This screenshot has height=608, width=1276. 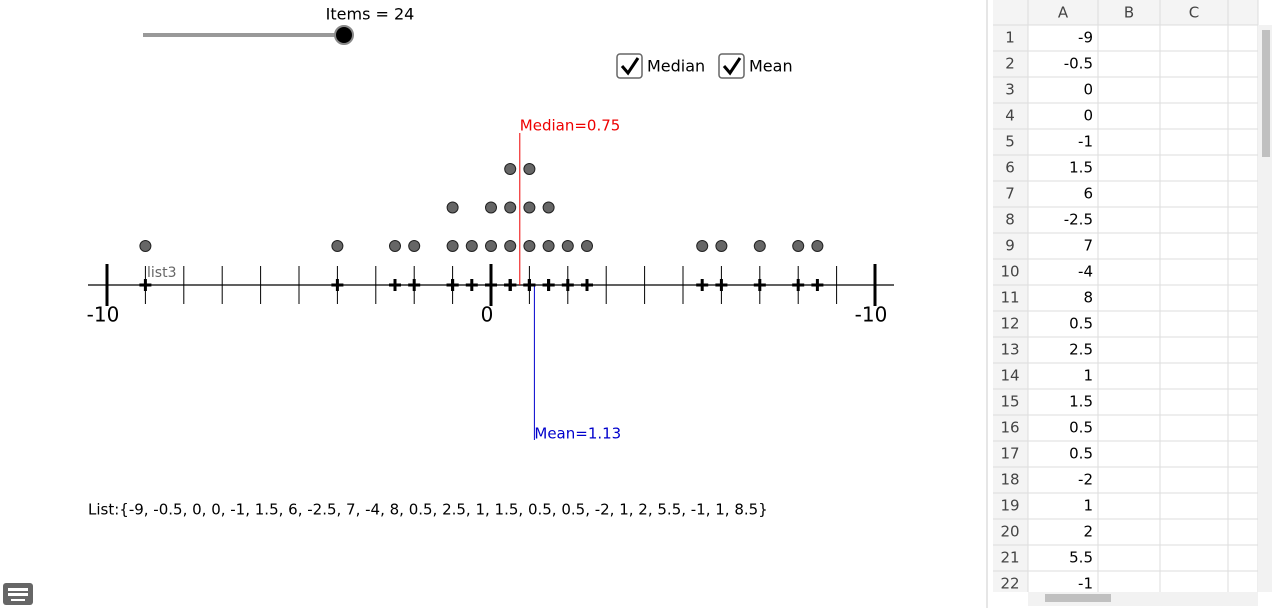 I want to click on row-header: 1, so click(x=1010, y=38).